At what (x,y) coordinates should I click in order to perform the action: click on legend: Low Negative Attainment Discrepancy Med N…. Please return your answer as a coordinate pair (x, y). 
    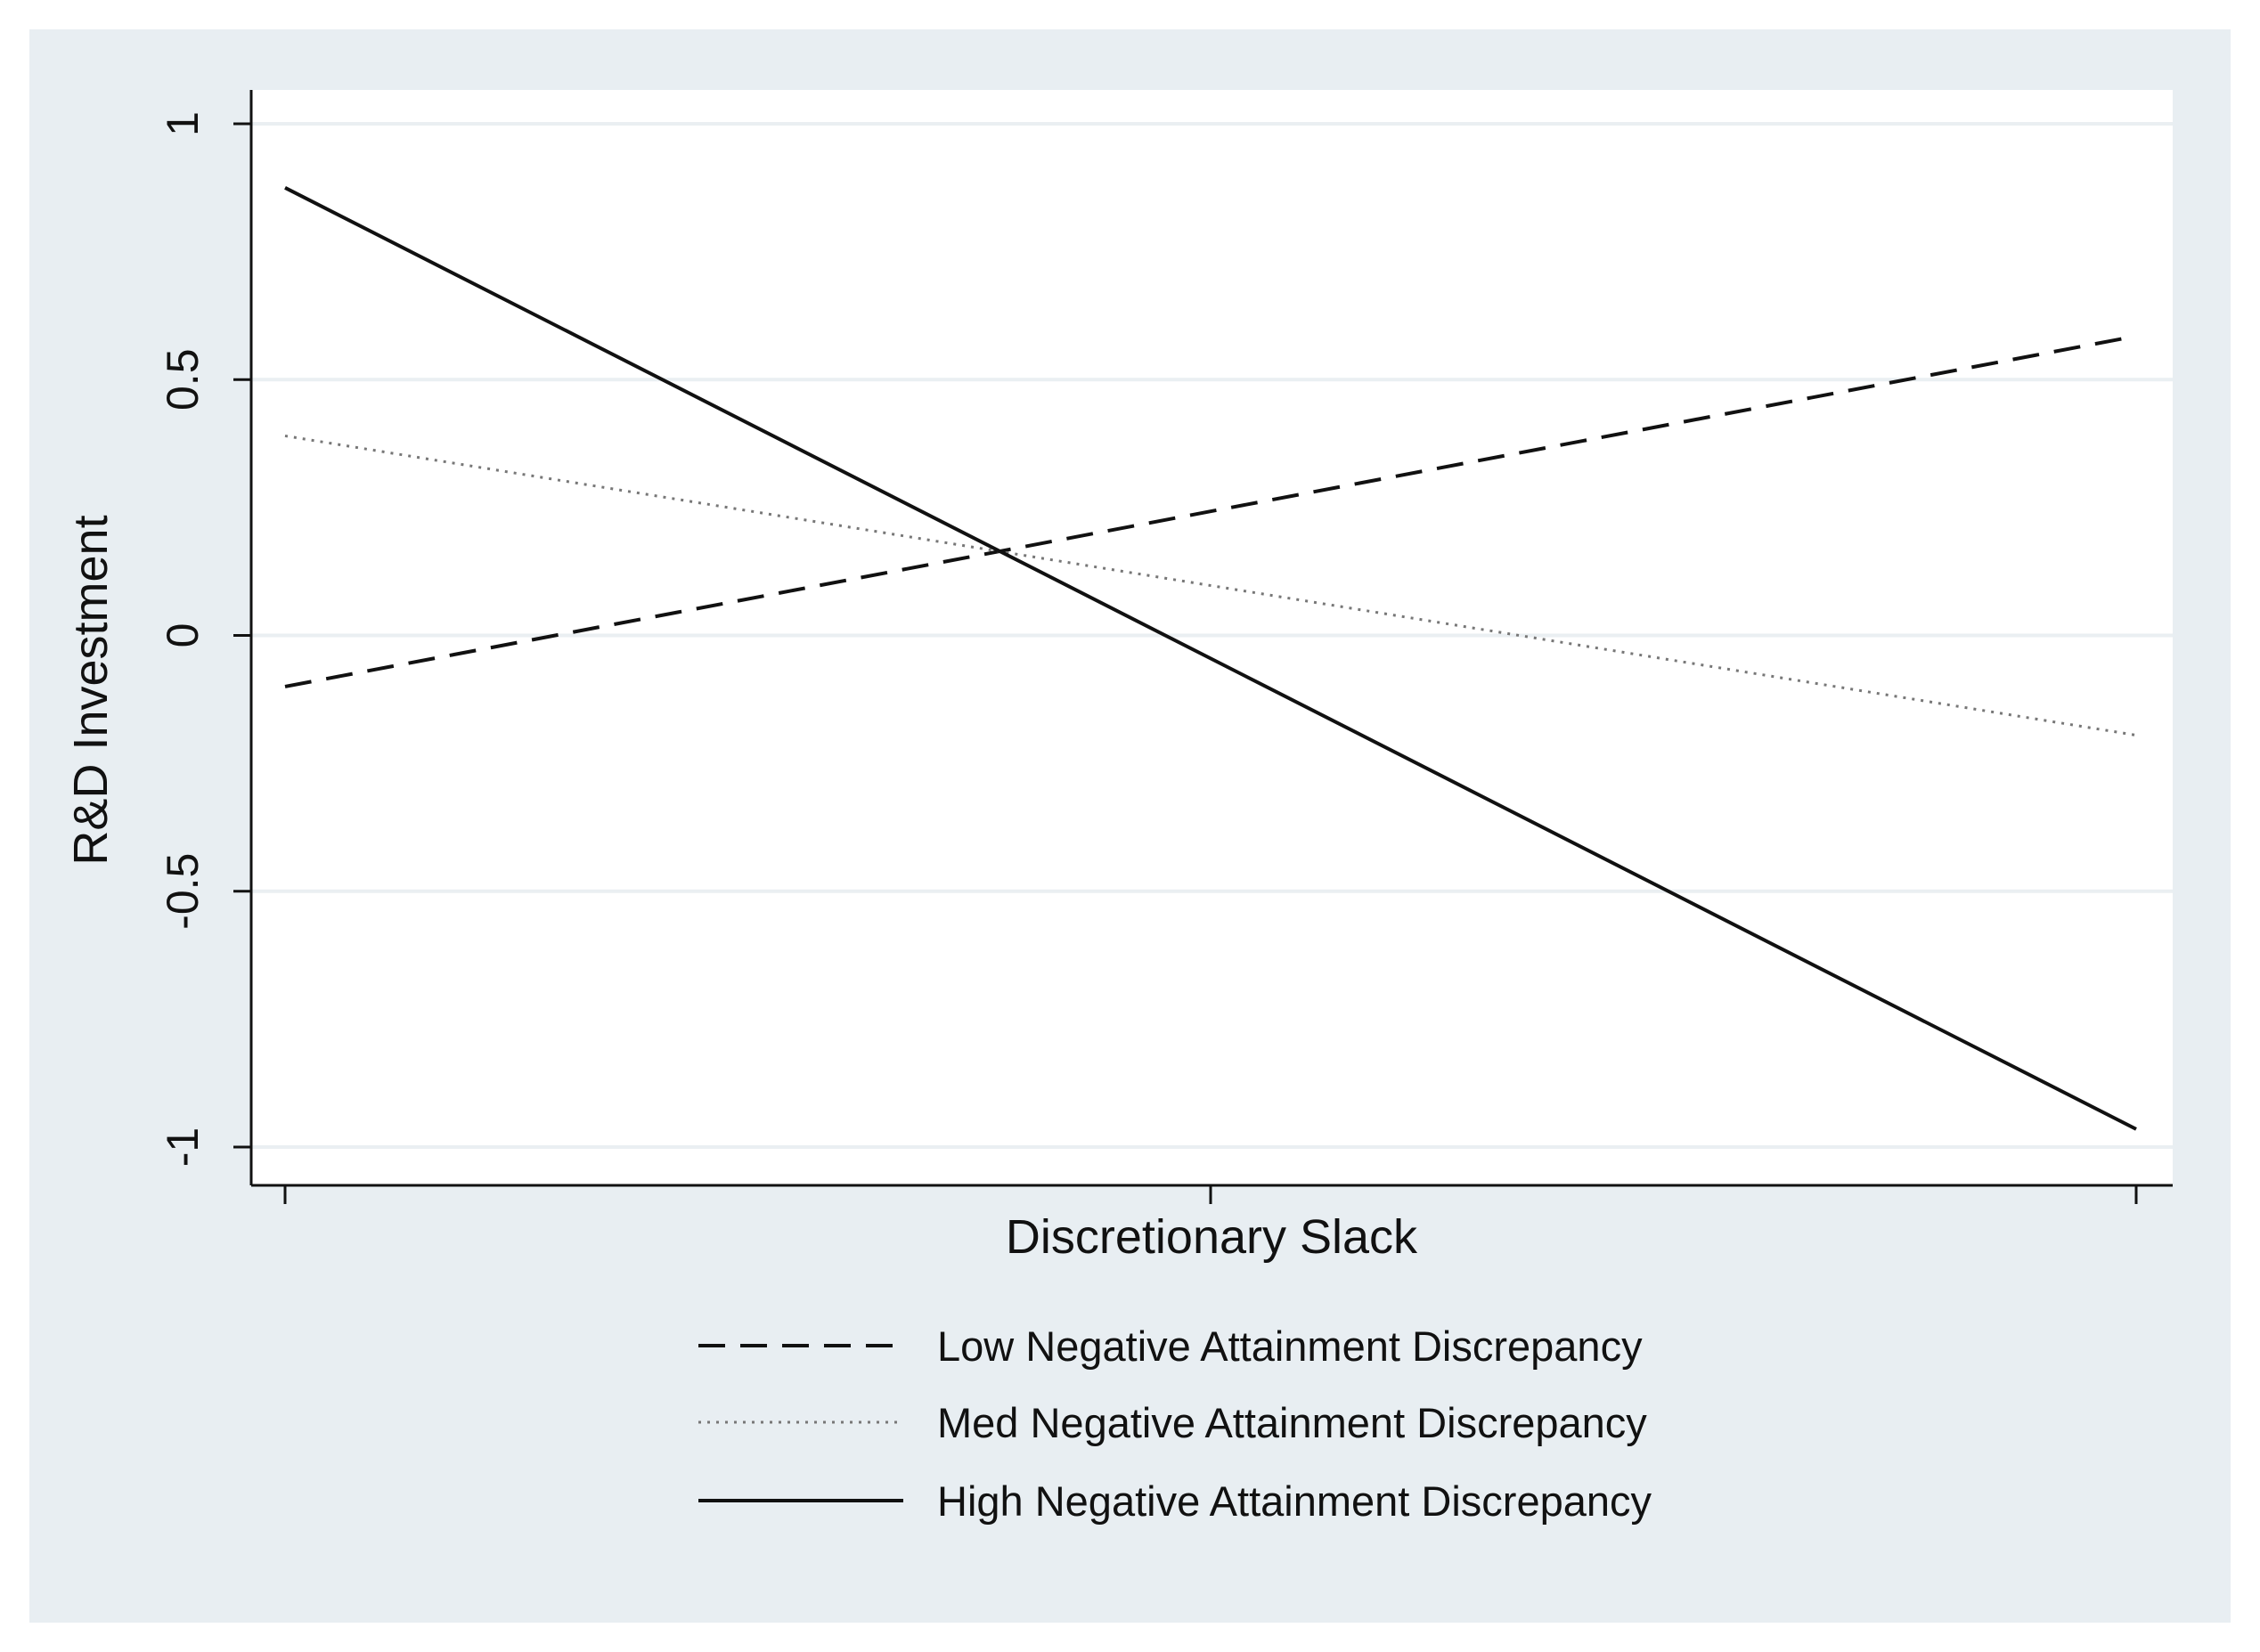
    Looking at the image, I should click on (1175, 1423).